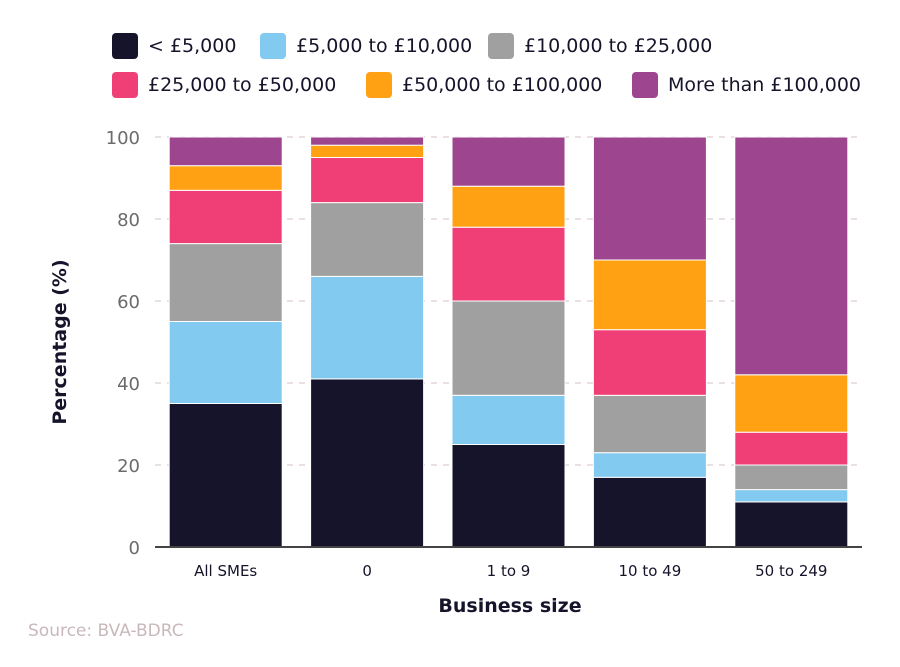 This screenshot has height=667, width=900. I want to click on x-tick-label: 10 to 49, so click(650, 571).